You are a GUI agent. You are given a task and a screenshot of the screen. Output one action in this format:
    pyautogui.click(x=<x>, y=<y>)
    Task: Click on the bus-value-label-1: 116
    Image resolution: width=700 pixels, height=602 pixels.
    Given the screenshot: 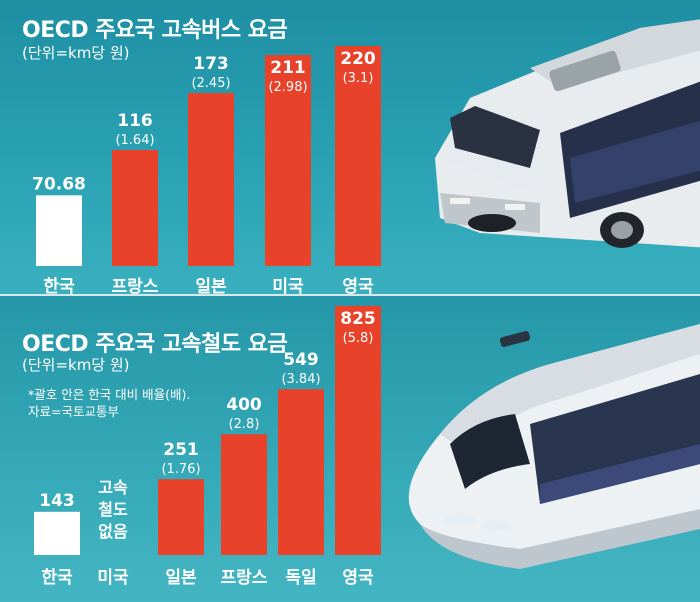 What is the action you would take?
    pyautogui.click(x=135, y=121)
    